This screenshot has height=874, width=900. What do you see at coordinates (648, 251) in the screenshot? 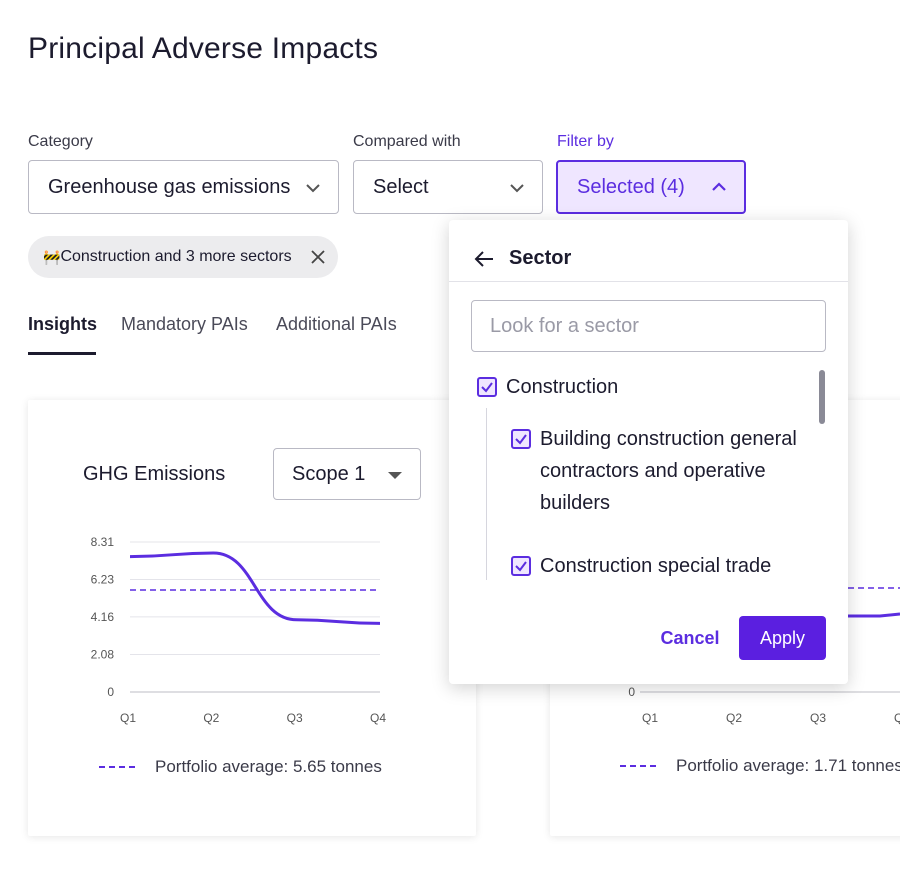
I see `popover-header: Sector` at bounding box center [648, 251].